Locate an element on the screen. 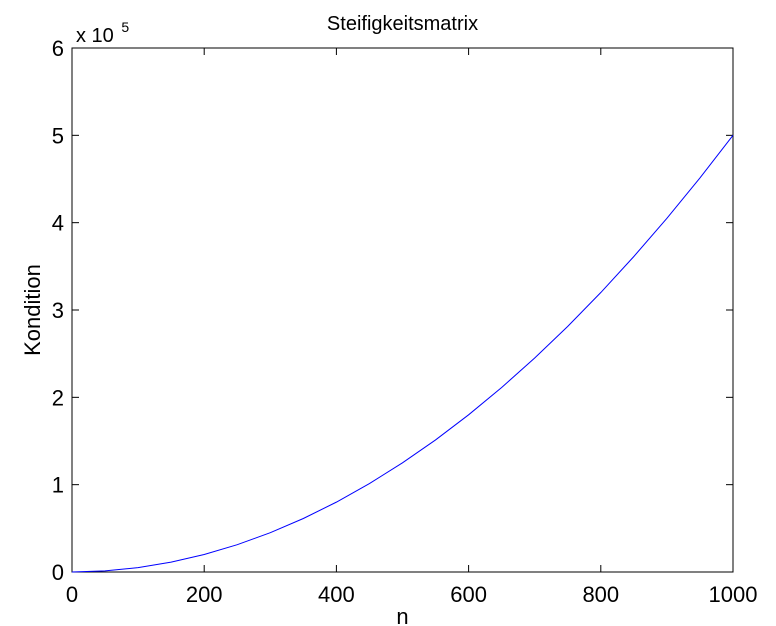 This screenshot has height=626, width=776. chart-title: Steifigkeitsmatrix is located at coordinates (402, 24).